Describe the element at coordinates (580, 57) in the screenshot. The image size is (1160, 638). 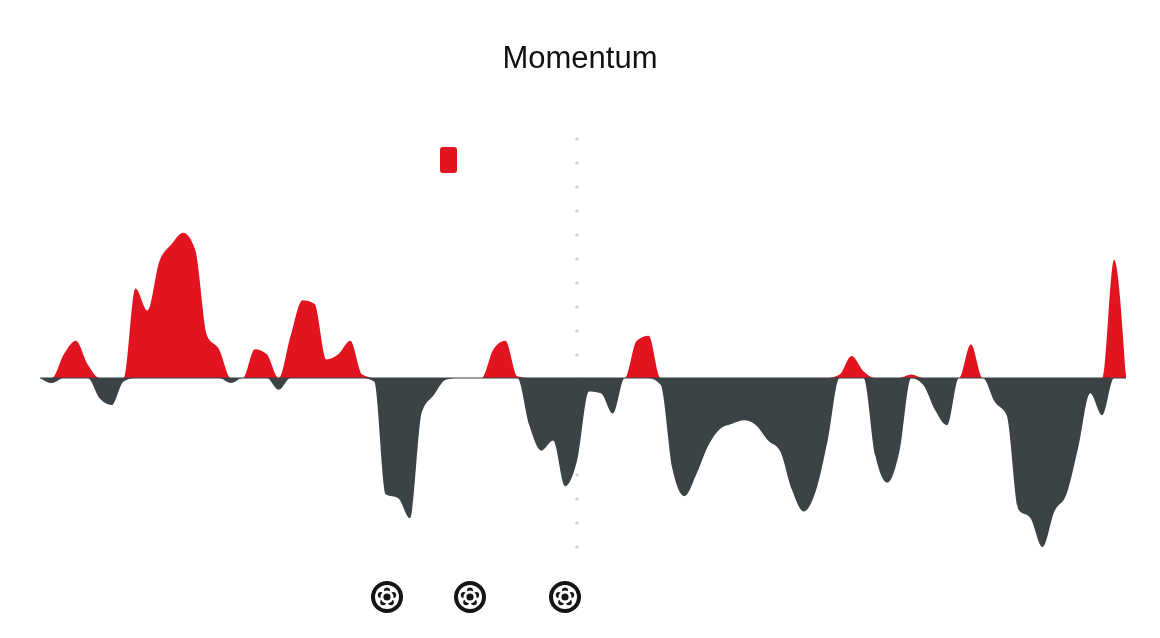
I see `chart-title: Momentum` at that location.